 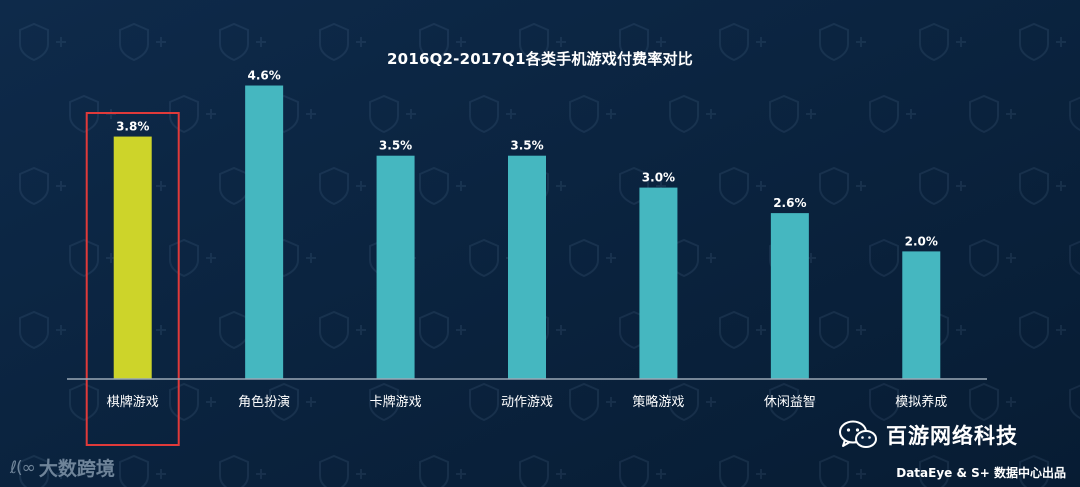 I want to click on watermark-logo: ℓ(∞ 大数跨境, so click(x=62, y=467).